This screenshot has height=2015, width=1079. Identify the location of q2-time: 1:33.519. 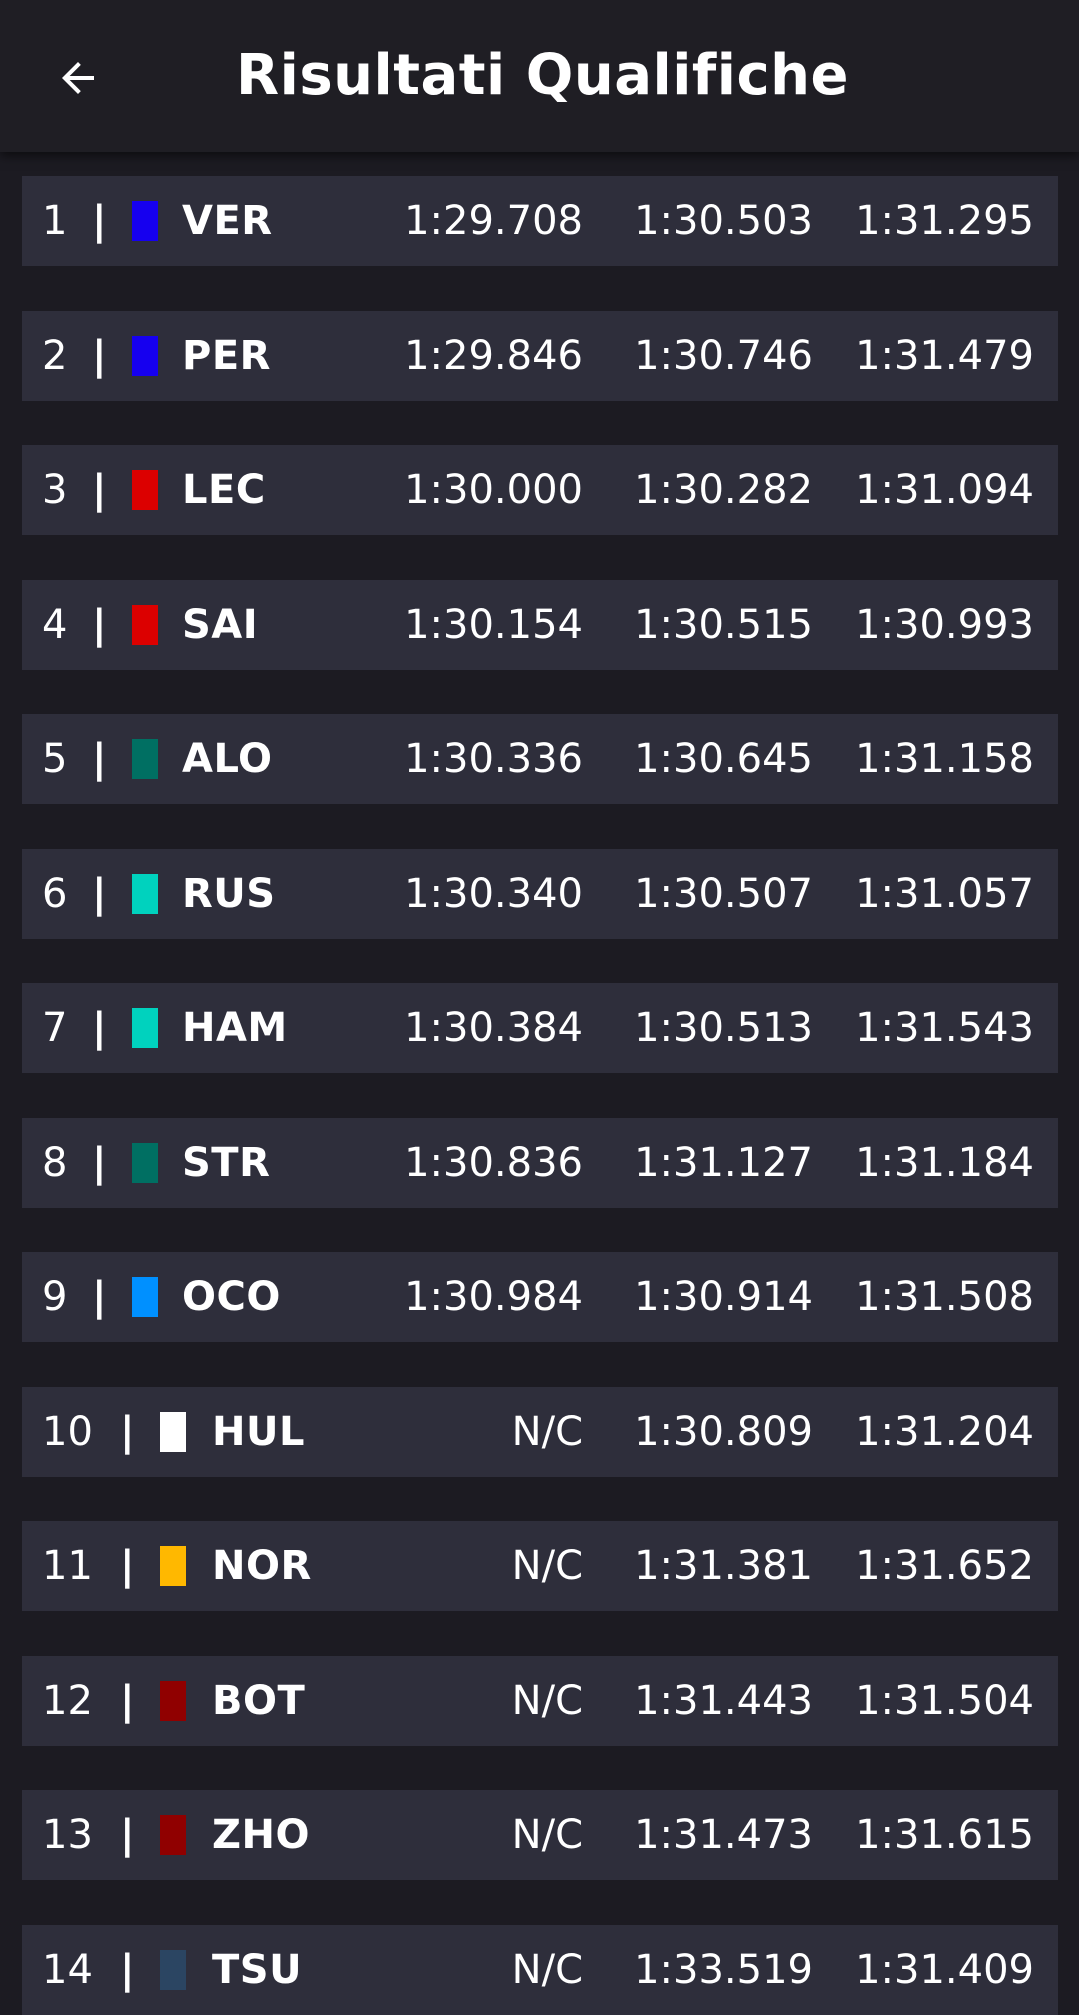
(723, 1970).